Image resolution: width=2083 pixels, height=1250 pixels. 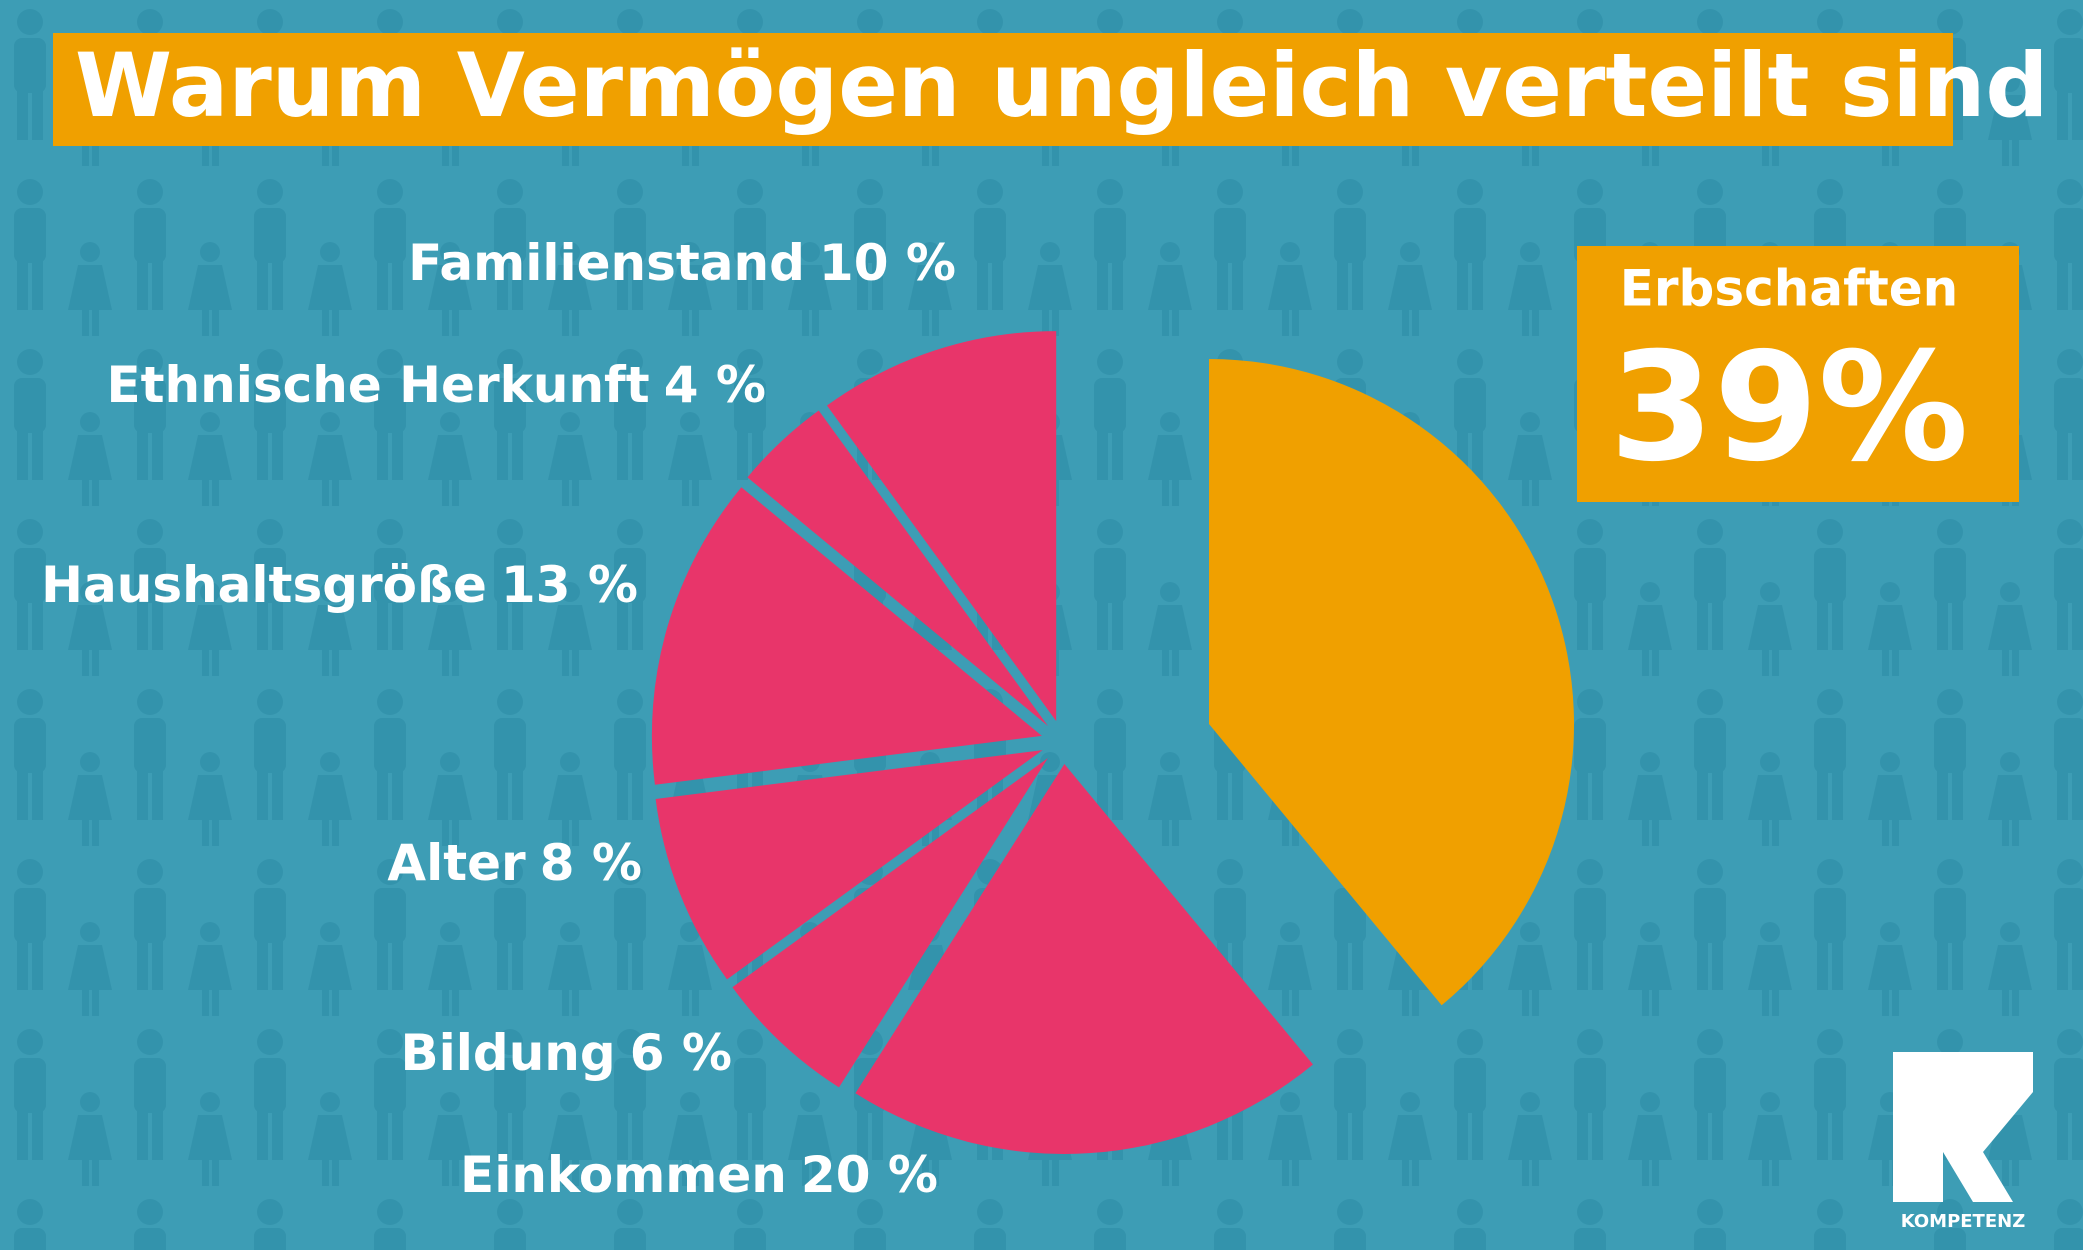 What do you see at coordinates (887, 263) in the screenshot?
I see `value-label: 10 %` at bounding box center [887, 263].